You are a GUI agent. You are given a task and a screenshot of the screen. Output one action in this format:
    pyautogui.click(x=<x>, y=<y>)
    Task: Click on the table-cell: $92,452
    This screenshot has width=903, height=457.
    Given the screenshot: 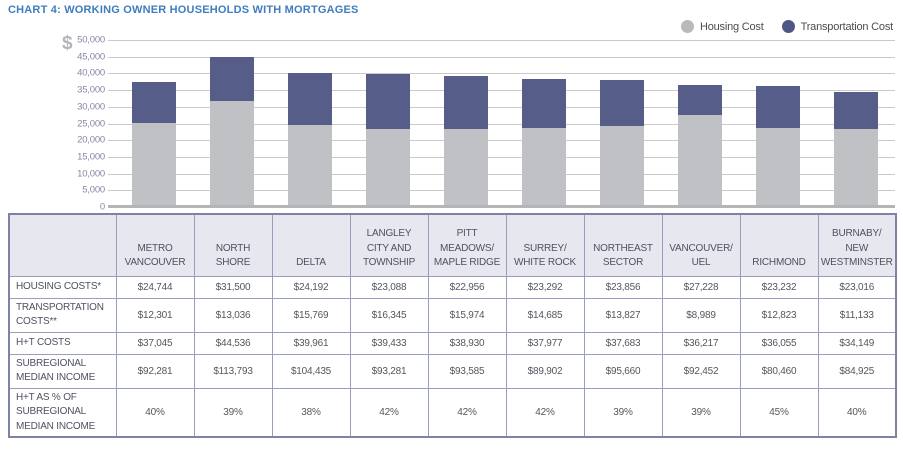 What is the action you would take?
    pyautogui.click(x=701, y=371)
    